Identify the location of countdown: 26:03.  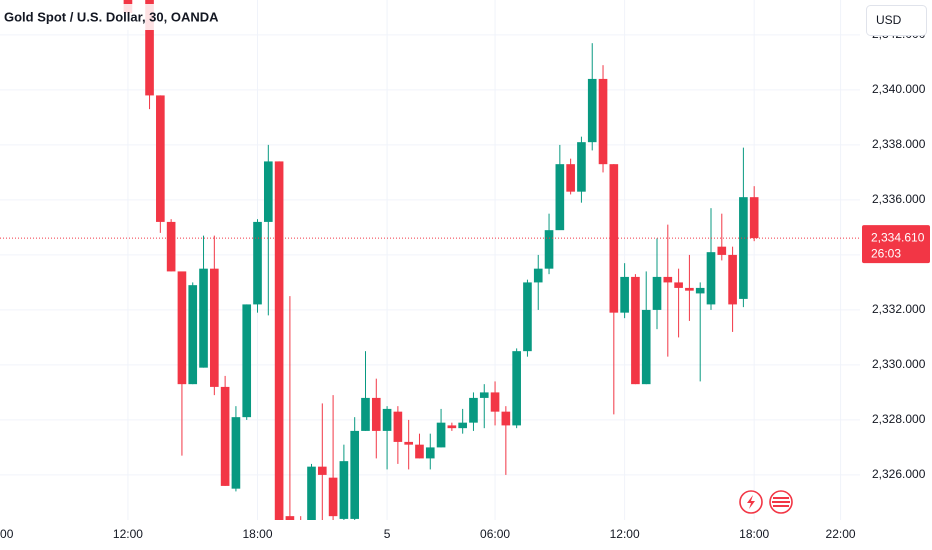
(886, 253).